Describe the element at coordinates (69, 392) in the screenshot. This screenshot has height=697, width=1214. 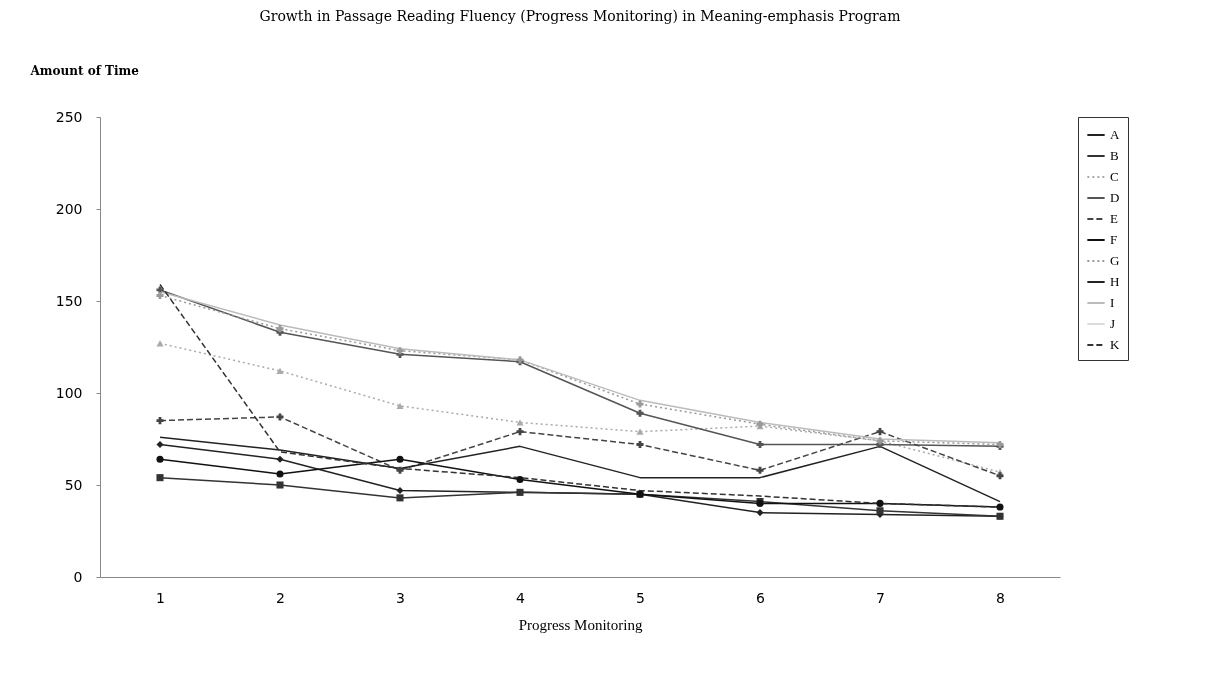
I see `y-tick-label: 100` at that location.